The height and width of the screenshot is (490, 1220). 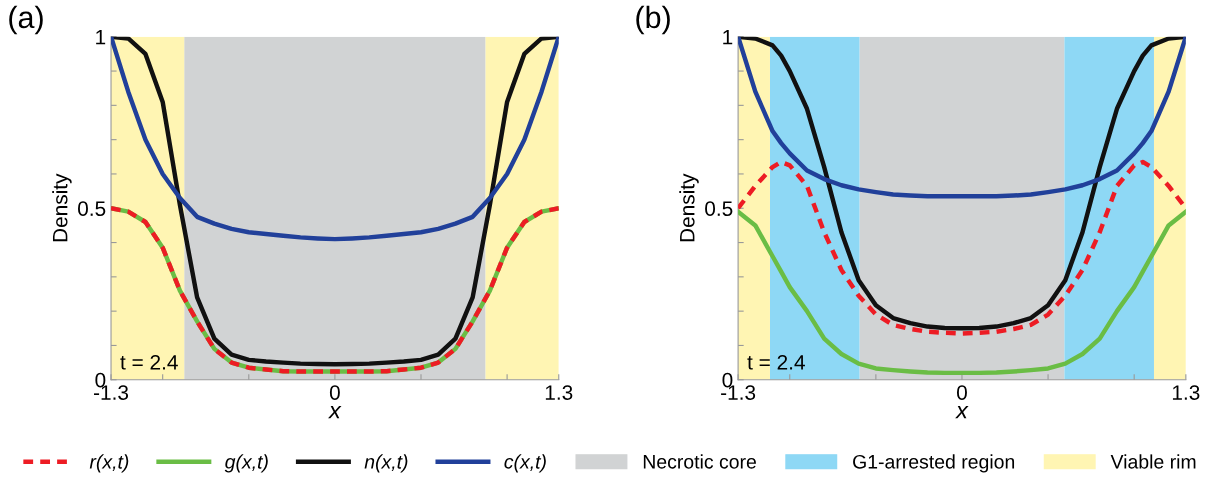 What do you see at coordinates (525, 463) in the screenshot?
I see `legend-label: c(x,t)` at bounding box center [525, 463].